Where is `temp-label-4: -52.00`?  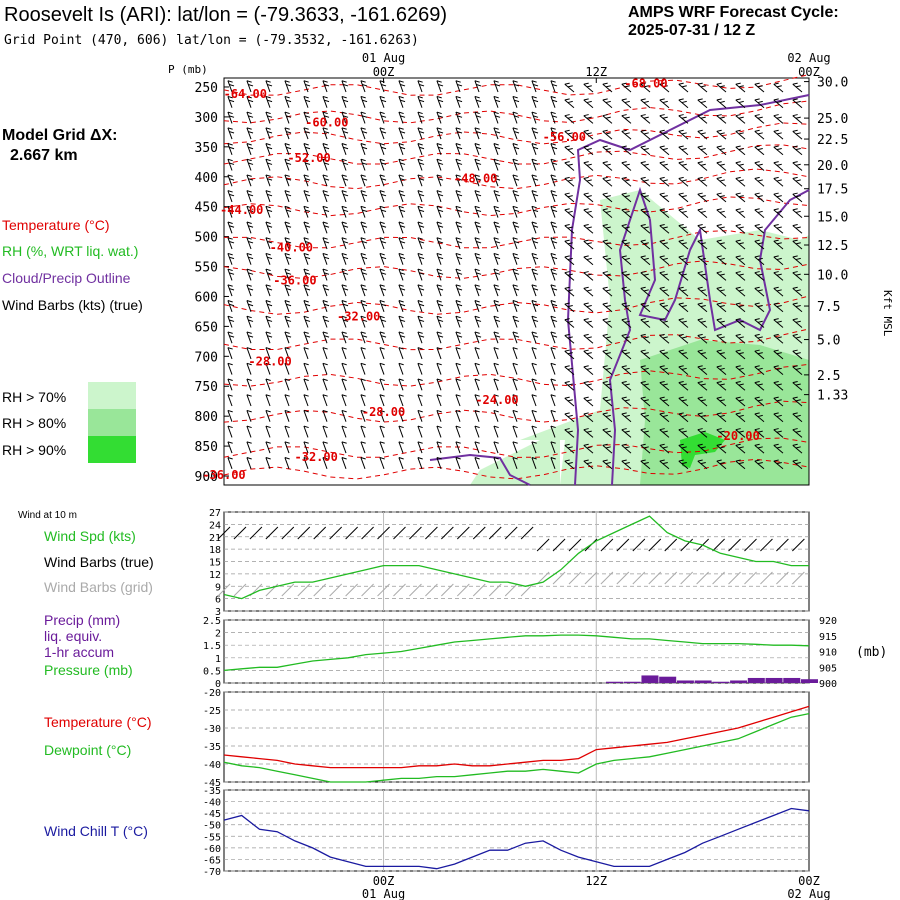
temp-label-4: -52.00 is located at coordinates (308, 158).